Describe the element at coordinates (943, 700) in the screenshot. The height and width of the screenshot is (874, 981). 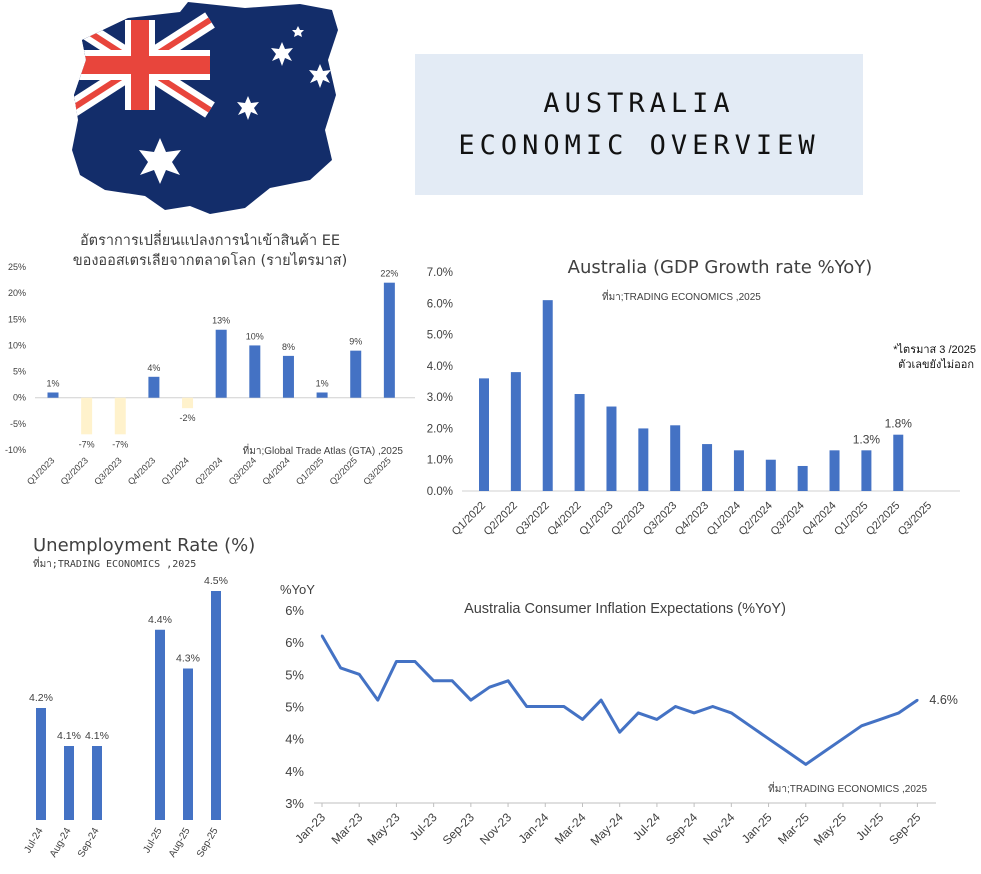
I see `inflation-end-label: 4.6%` at that location.